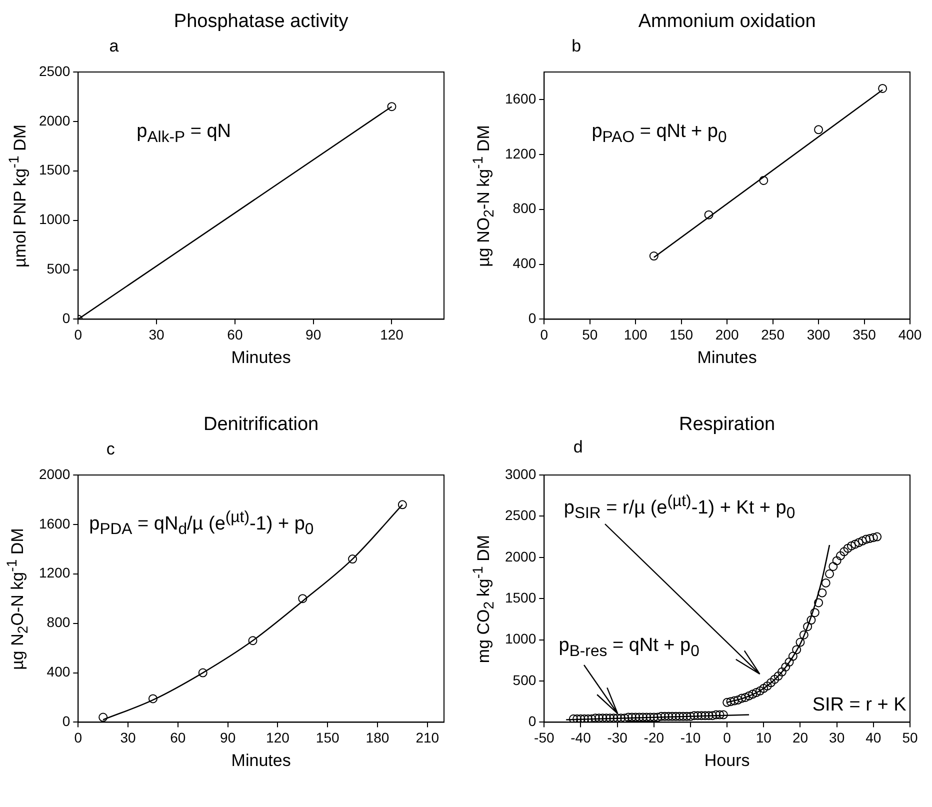 Image resolution: width=932 pixels, height=807 pixels. What do you see at coordinates (201, 524) in the screenshot?
I see `annotation: p$_{PDA}$ = qN$_{d}$/µ (e$^{(µt)}$-1) + p$_{0}$` at bounding box center [201, 524].